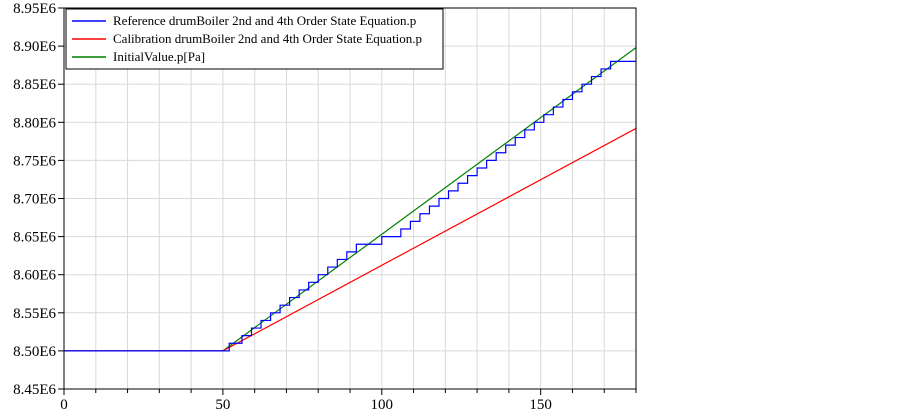 The width and height of the screenshot is (903, 411). Describe the element at coordinates (540, 404) in the screenshot. I see `x-tick-label: 150` at that location.